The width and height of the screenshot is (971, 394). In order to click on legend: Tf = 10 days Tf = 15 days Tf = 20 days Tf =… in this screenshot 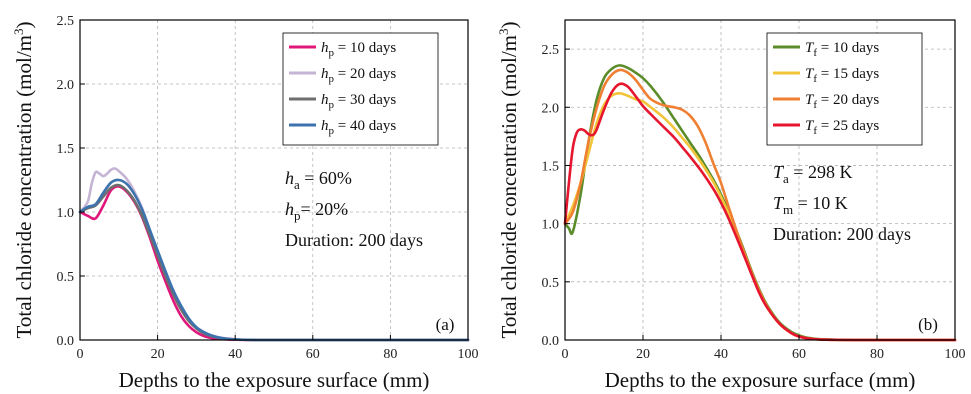, I will do `click(844, 89)`.